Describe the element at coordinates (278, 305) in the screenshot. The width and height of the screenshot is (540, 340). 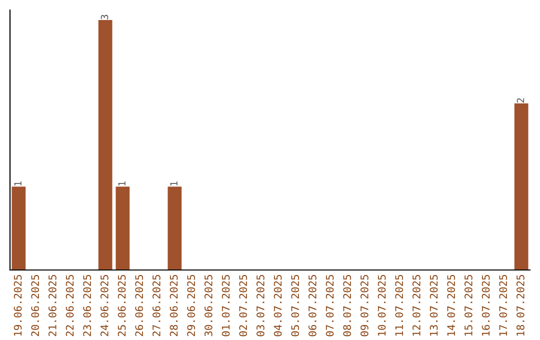
I see `x-tick-label: 04.07.2025` at that location.